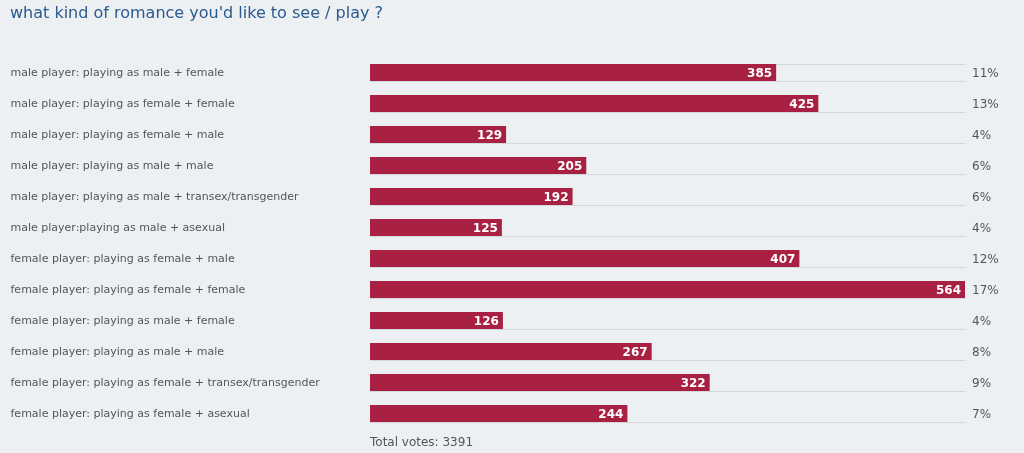 This screenshot has width=1024, height=453. I want to click on y-tick-label: male player: playing as male + male, so click(112, 165).